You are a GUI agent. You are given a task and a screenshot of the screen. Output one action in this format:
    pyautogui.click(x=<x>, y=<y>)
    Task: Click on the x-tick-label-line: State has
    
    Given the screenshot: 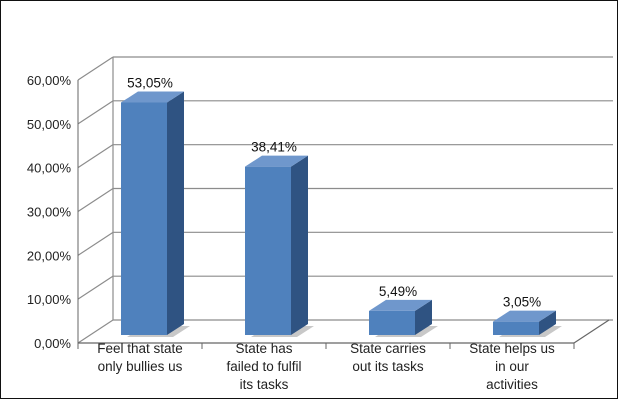 What is the action you would take?
    pyautogui.click(x=263, y=348)
    